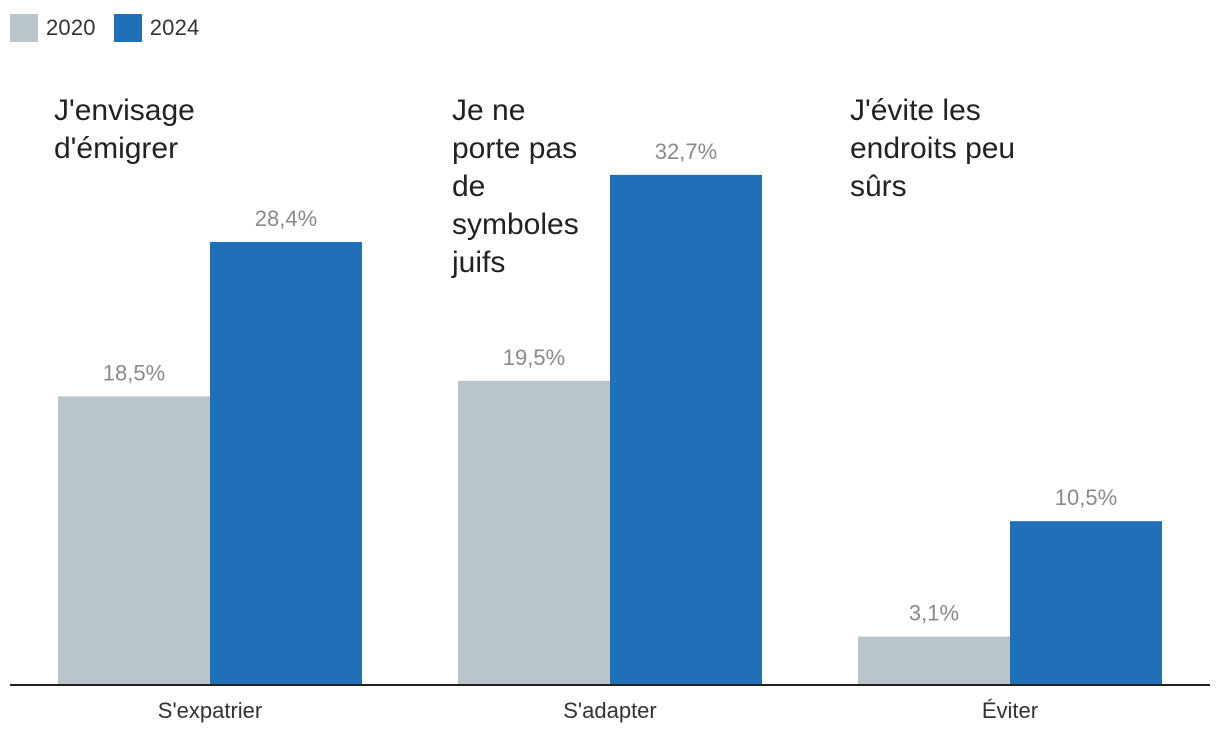 The image size is (1220, 742). I want to click on annotation-adapter: Je ne porte pas de symboles juifs, so click(515, 186).